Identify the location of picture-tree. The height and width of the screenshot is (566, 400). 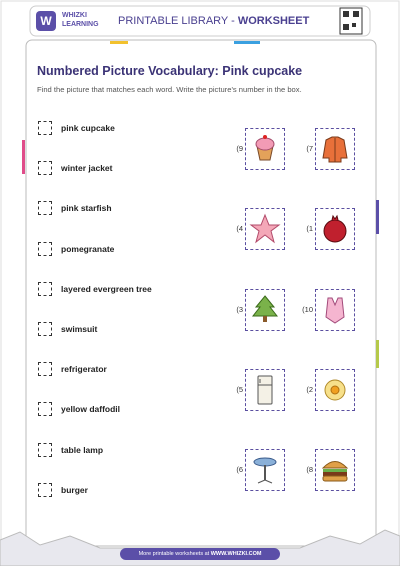
(265, 308).